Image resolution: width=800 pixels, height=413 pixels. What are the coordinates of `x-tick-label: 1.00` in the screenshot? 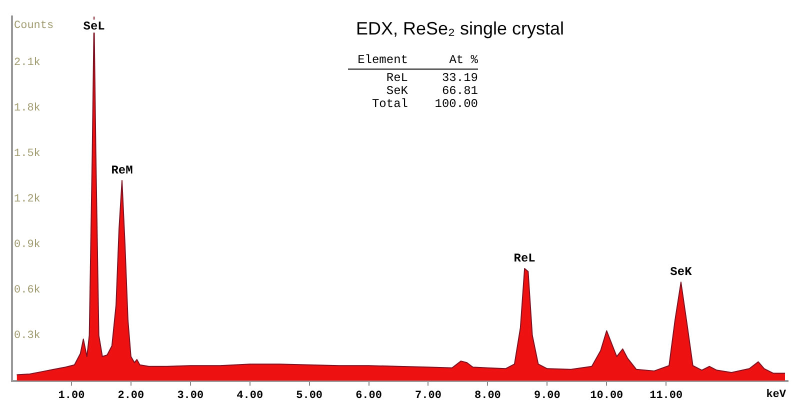 It's located at (71, 396).